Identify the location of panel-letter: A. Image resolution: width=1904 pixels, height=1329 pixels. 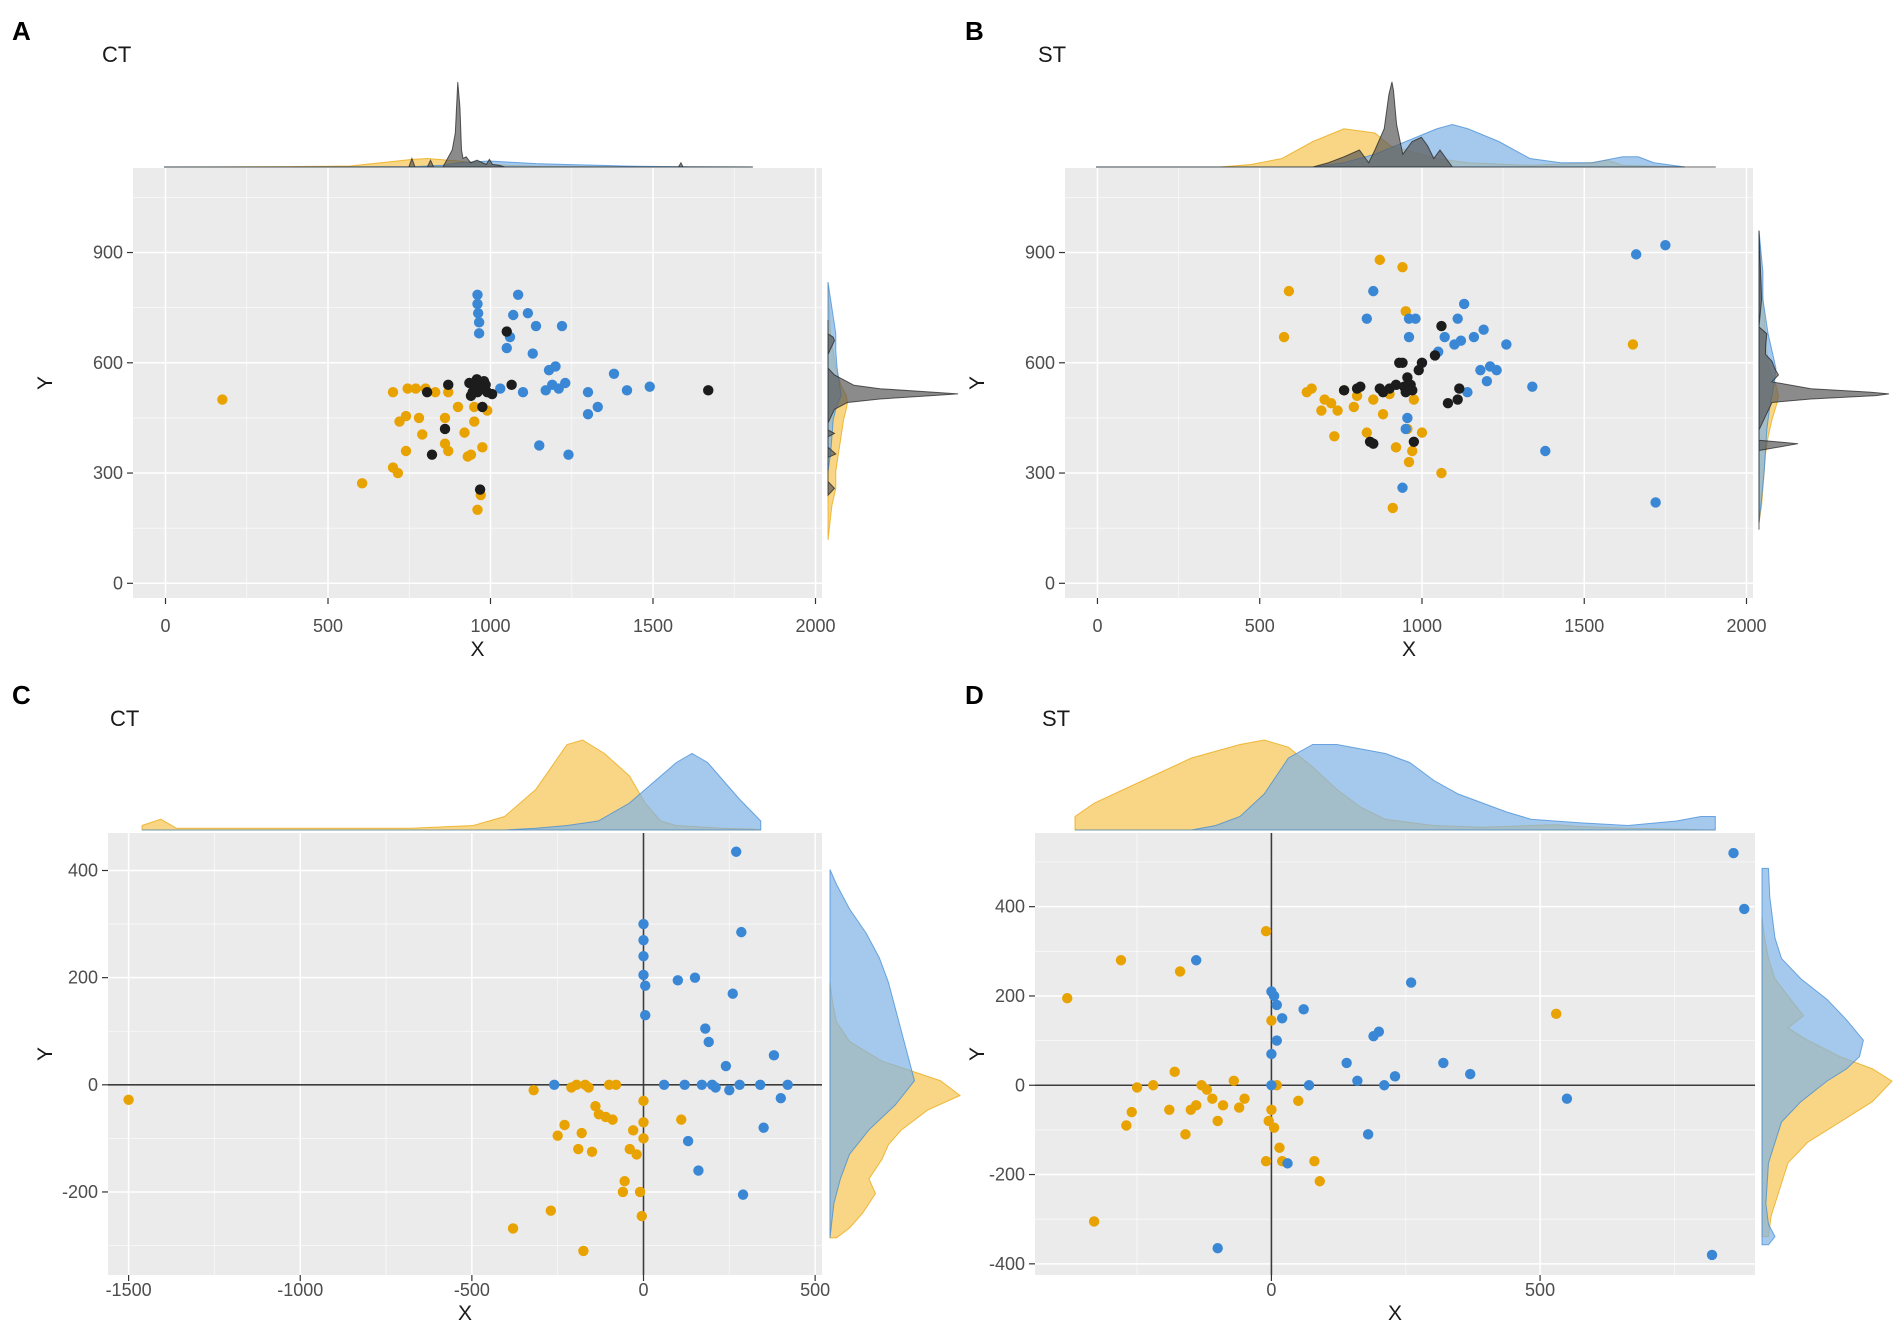
(21, 31).